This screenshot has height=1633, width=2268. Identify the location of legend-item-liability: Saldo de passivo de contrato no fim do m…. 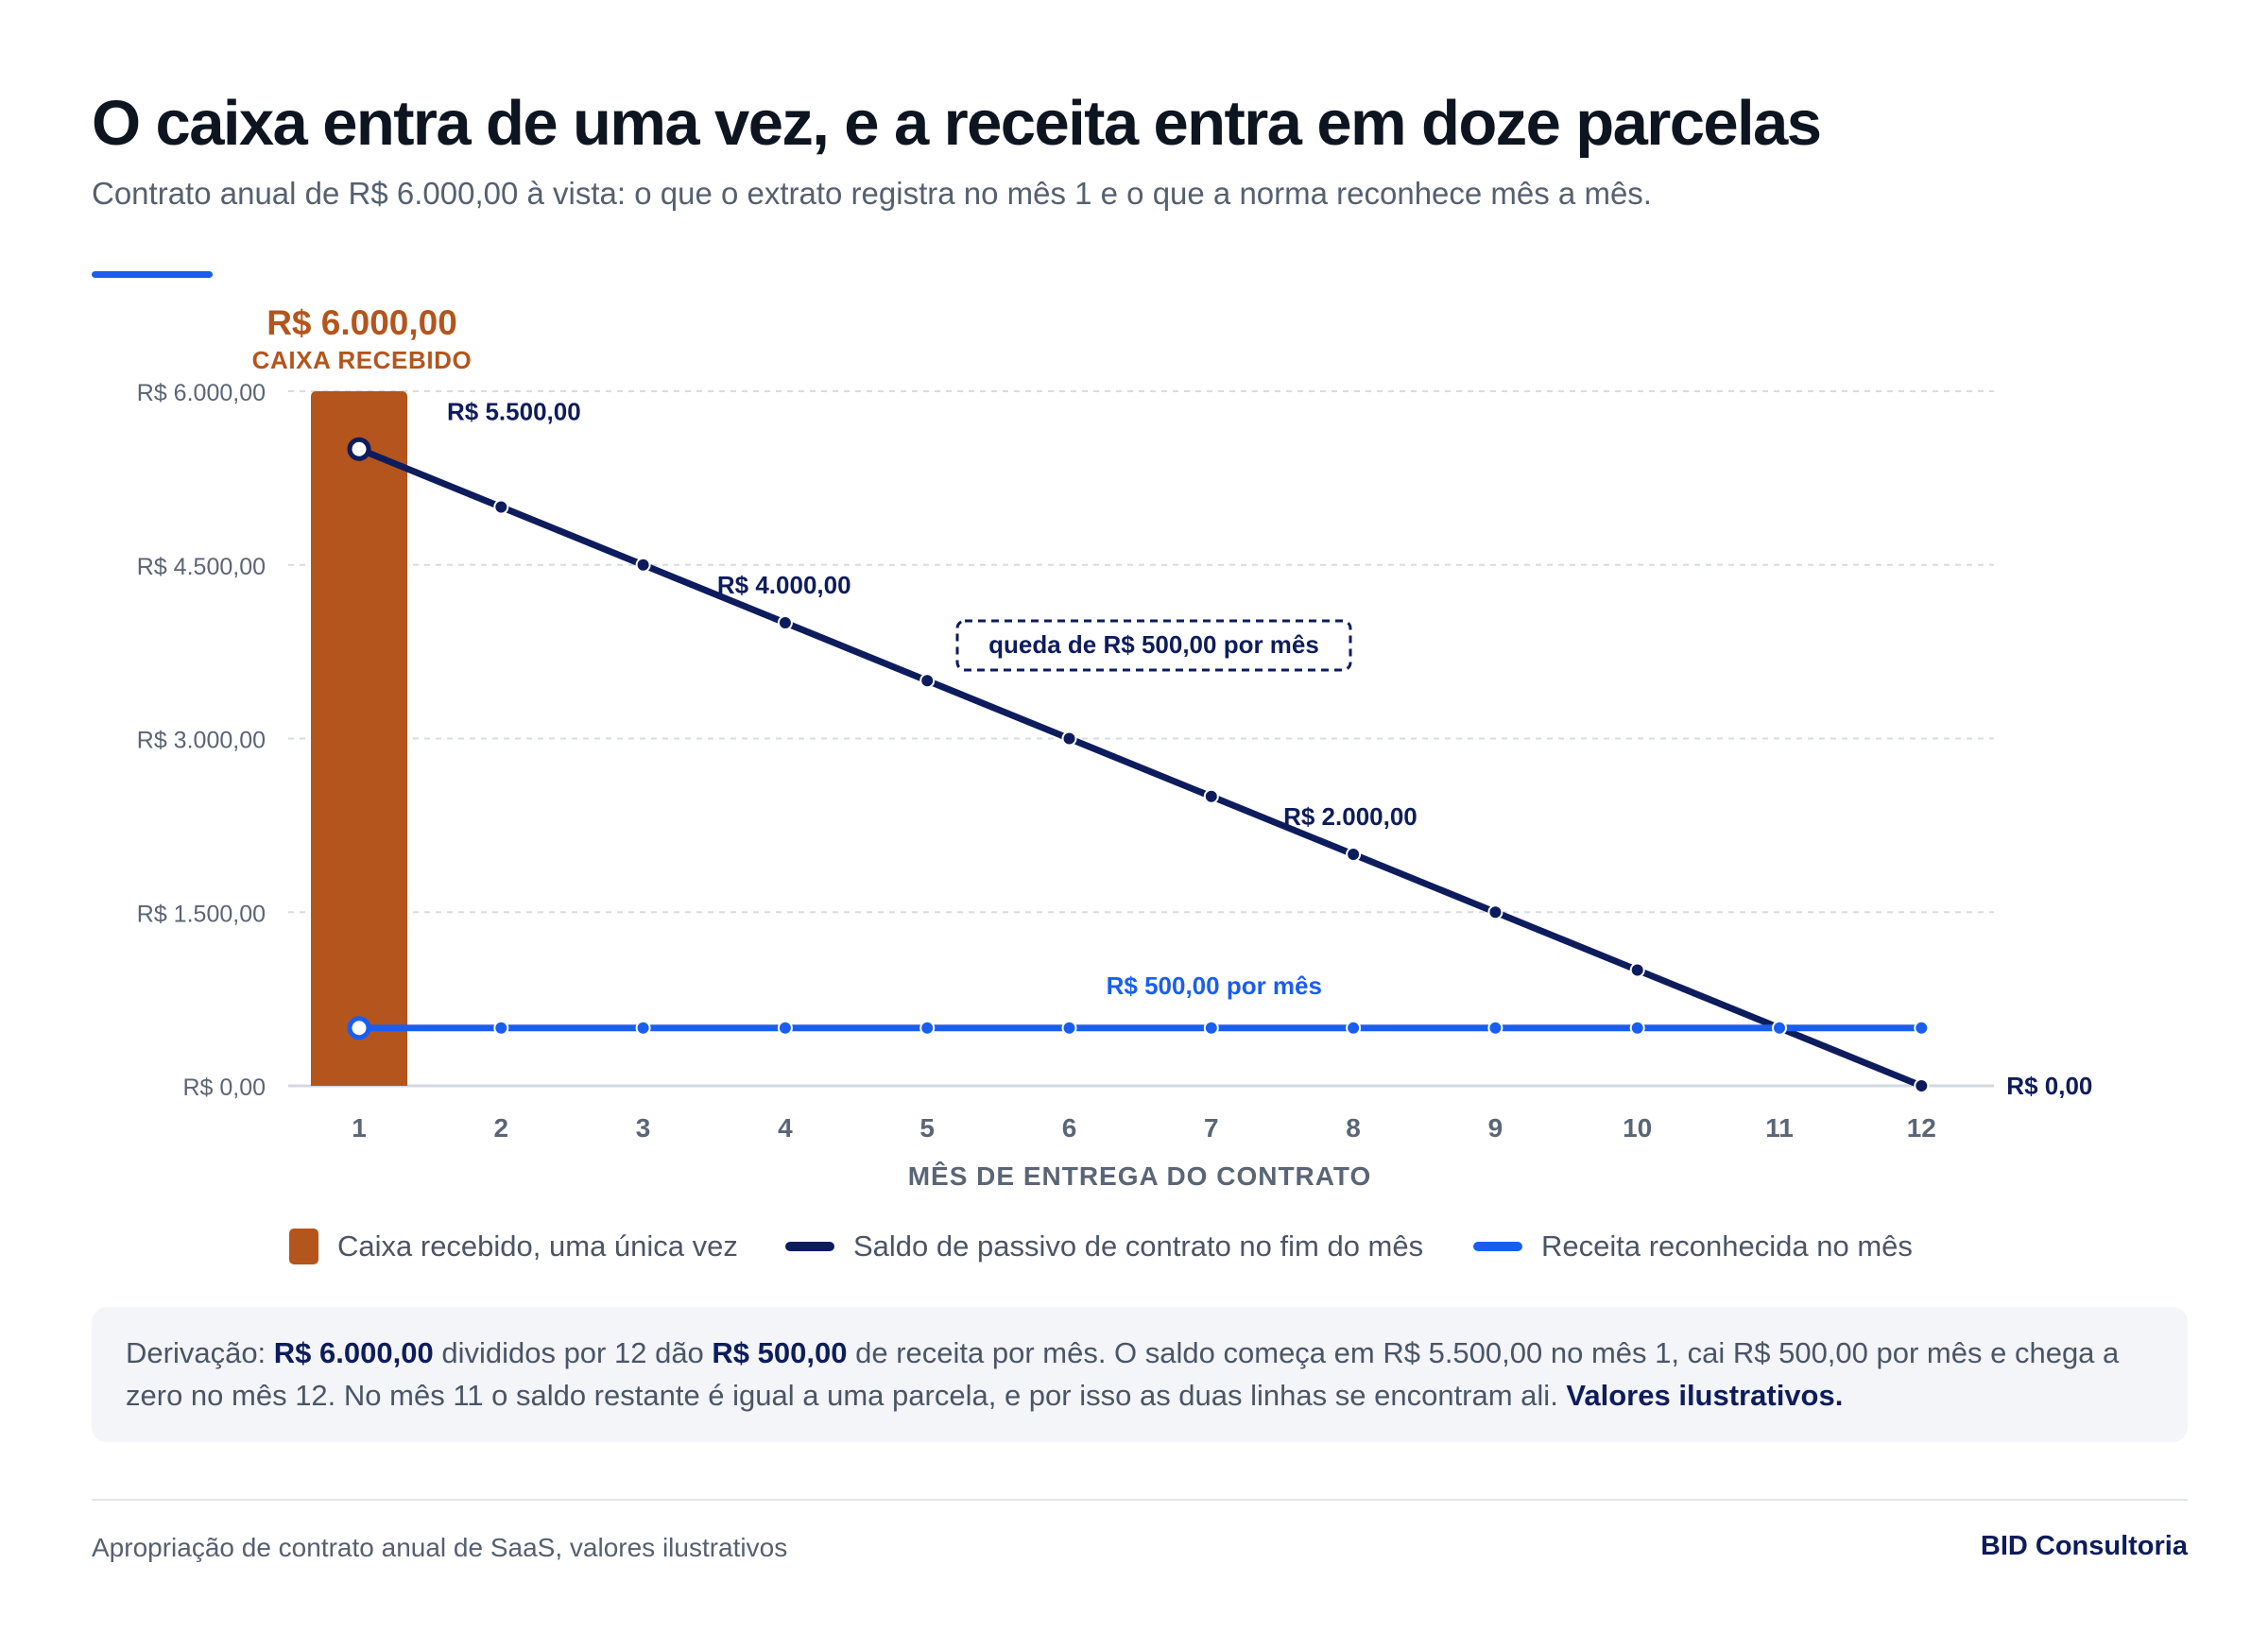
(1104, 1246).